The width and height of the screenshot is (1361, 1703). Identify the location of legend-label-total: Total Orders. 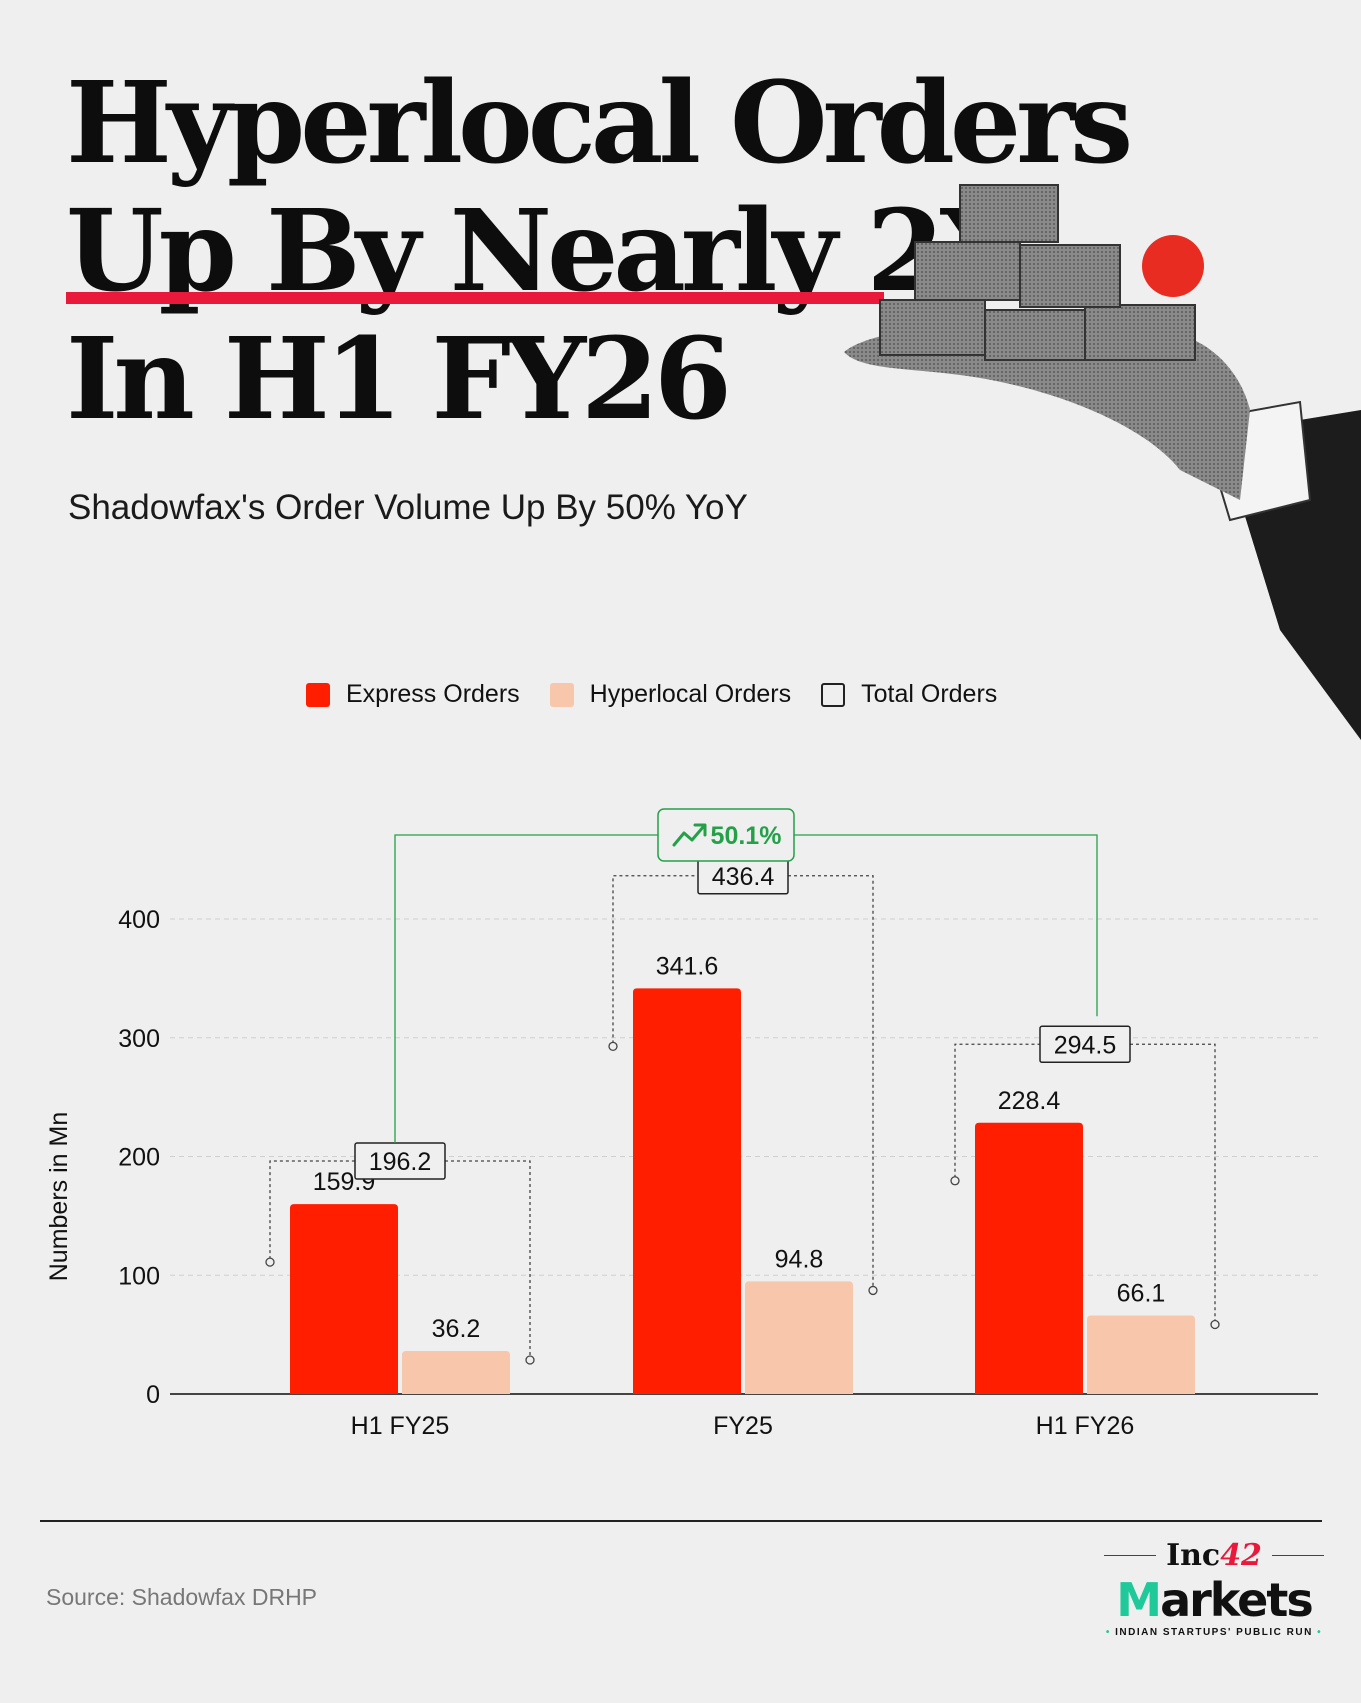
(929, 694).